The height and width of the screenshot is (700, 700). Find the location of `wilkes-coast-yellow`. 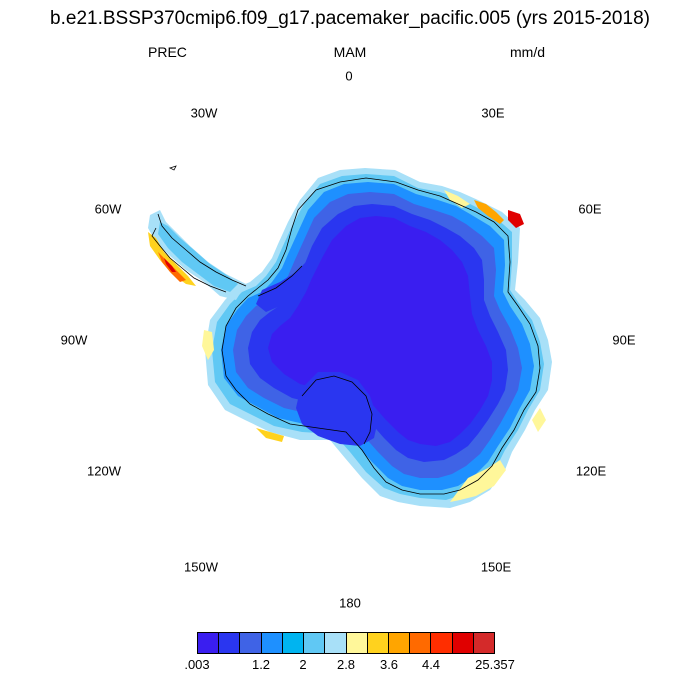

wilkes-coast-yellow is located at coordinates (539, 420).